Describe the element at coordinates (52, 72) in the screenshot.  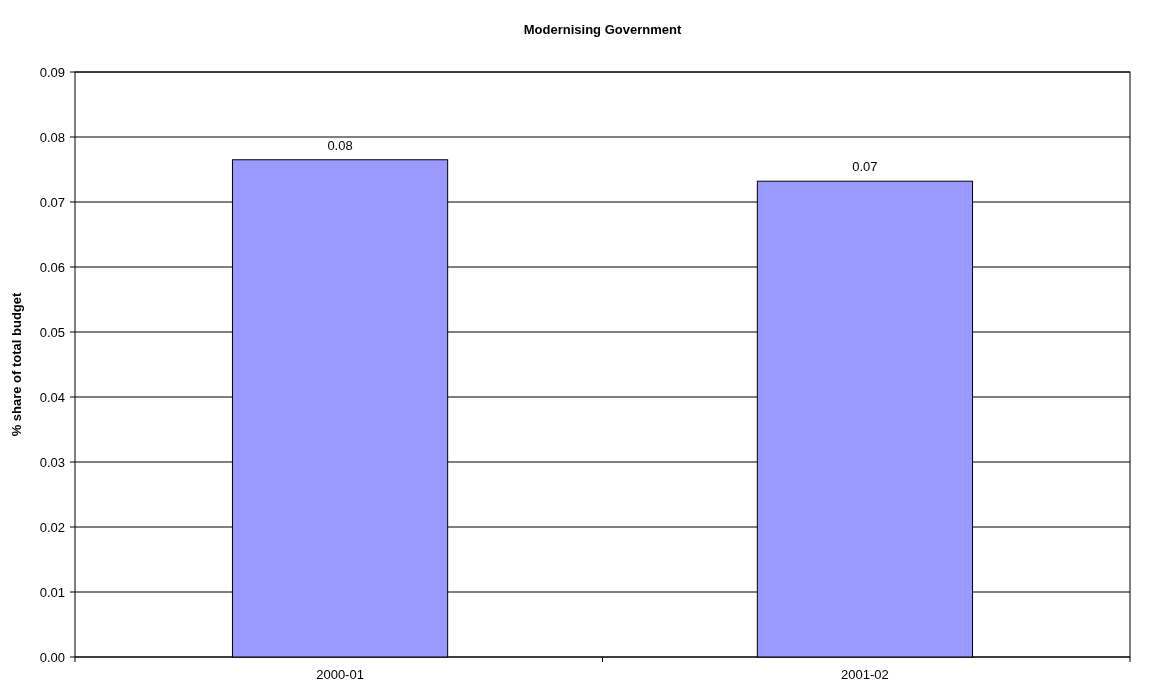
I see `y-tick-label: 0.09` at that location.